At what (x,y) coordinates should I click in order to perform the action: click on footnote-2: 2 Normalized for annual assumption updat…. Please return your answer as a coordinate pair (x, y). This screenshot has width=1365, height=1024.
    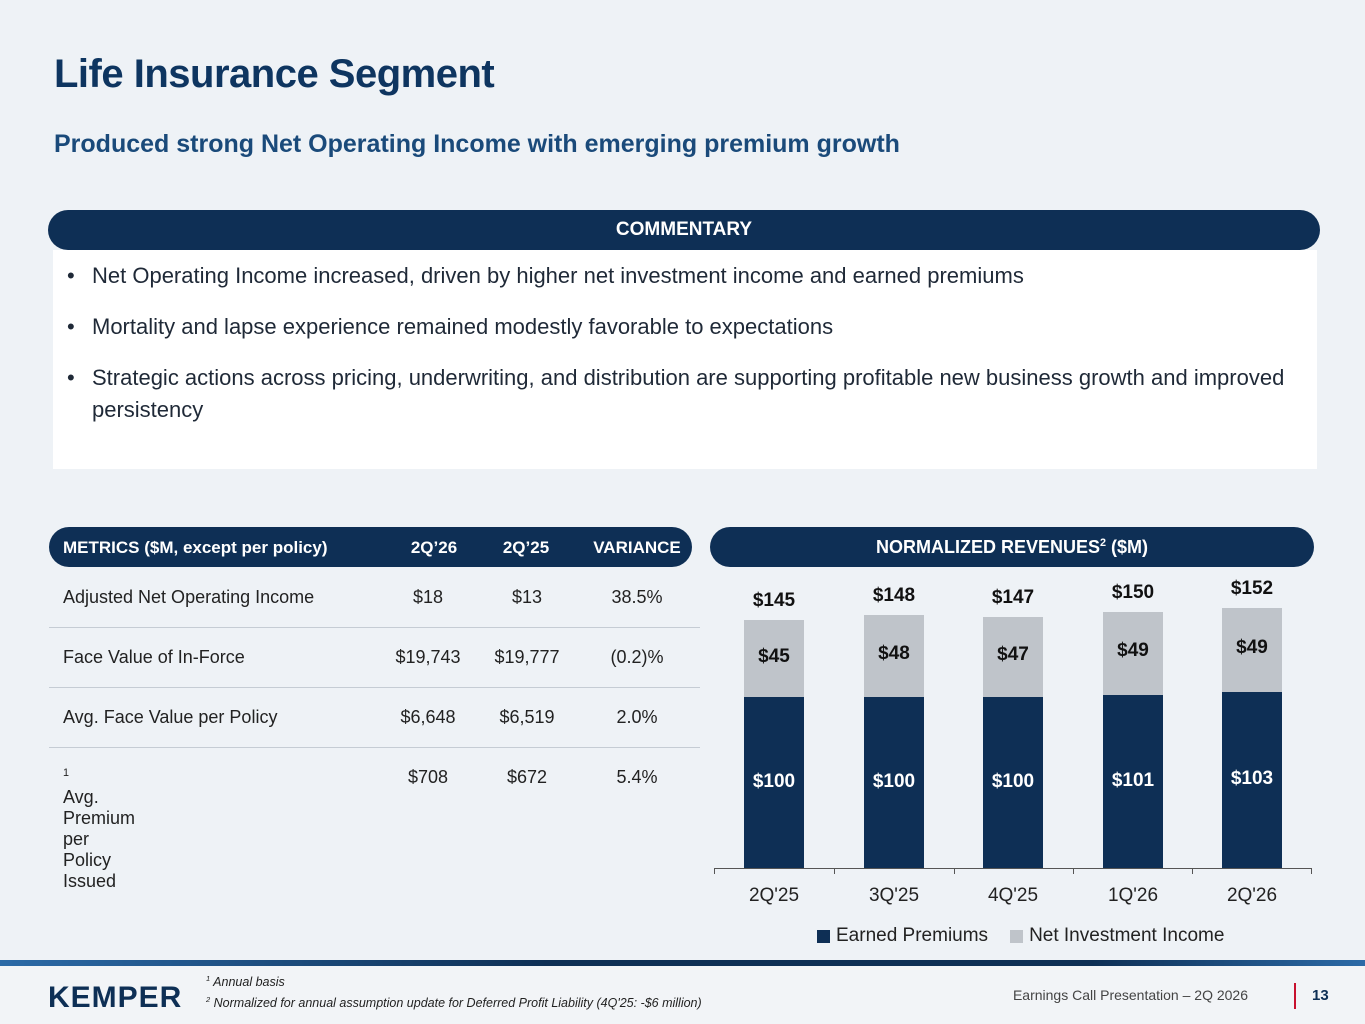
    Looking at the image, I should click on (454, 1003).